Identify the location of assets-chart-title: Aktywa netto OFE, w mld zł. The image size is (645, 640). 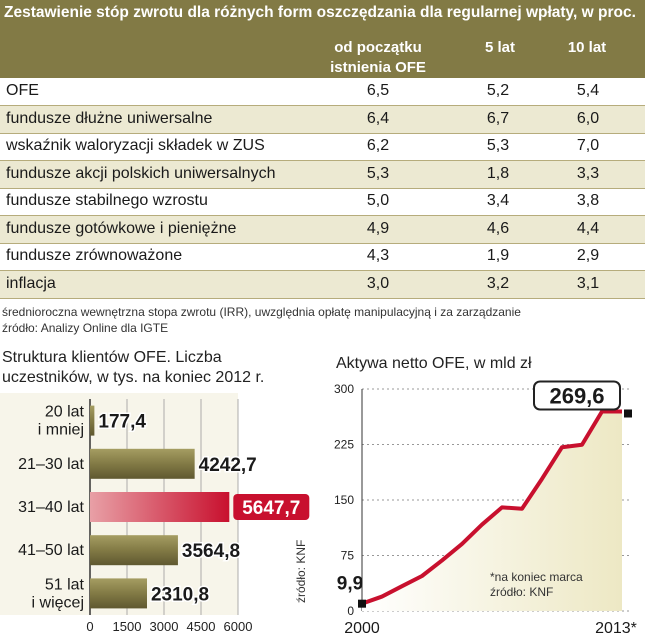
(434, 363).